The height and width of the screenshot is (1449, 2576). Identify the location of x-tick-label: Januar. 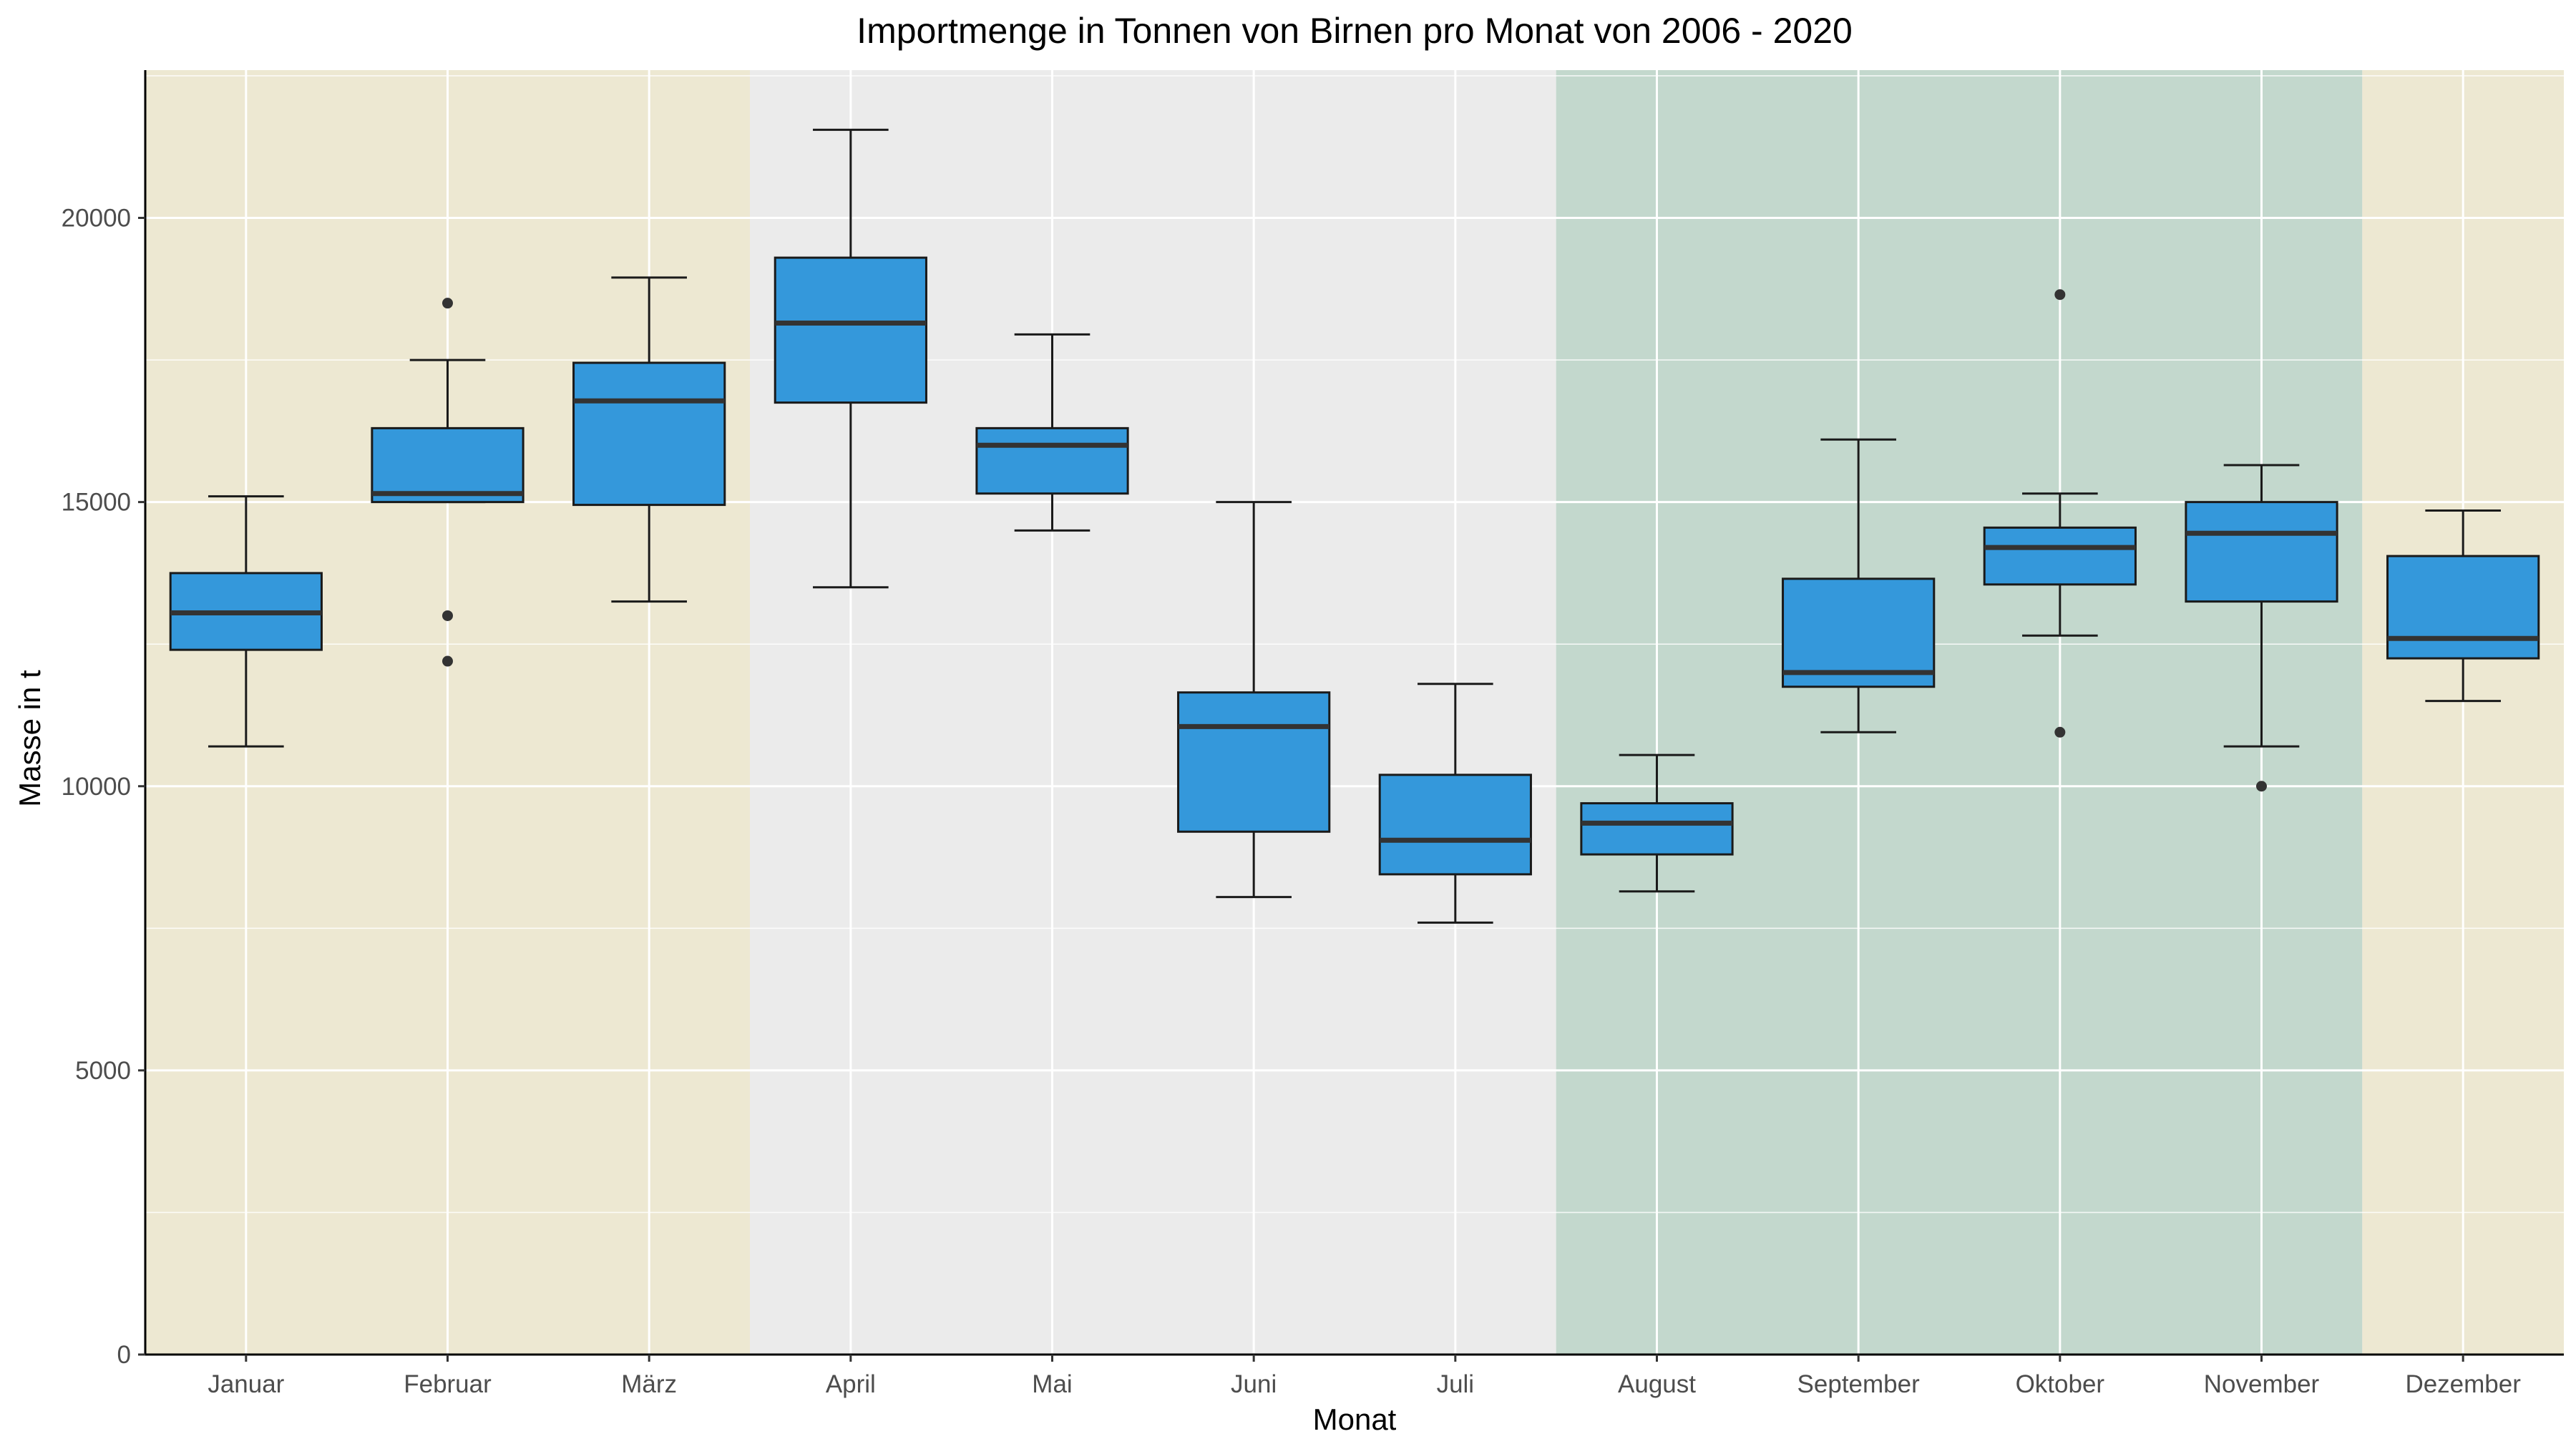
(246, 1384).